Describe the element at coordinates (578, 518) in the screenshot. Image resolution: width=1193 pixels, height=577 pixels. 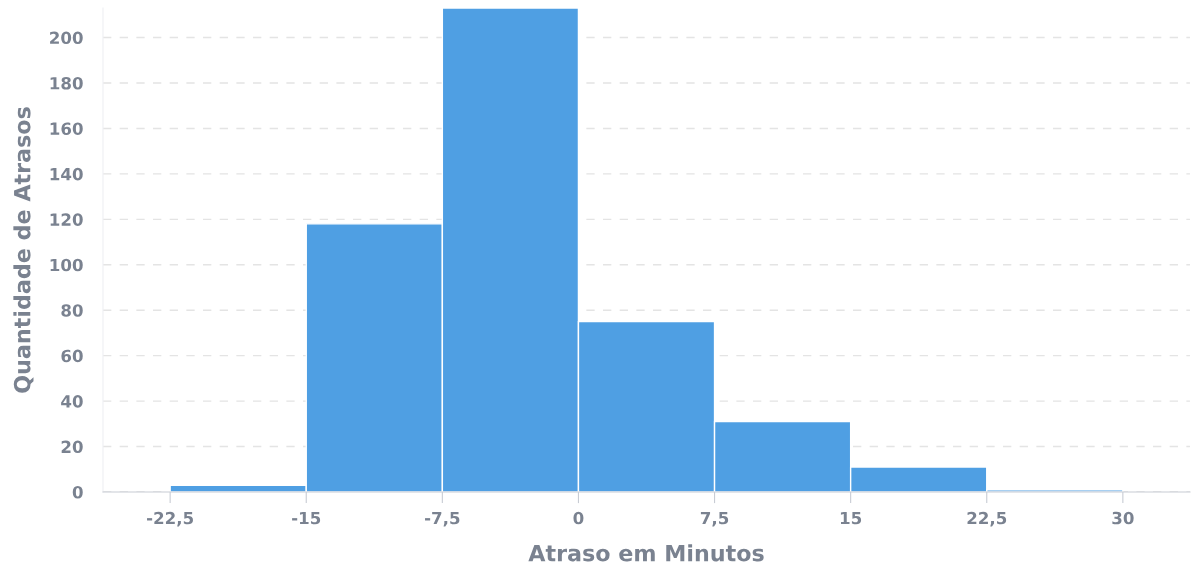
I see `x-tick-label: 0` at that location.